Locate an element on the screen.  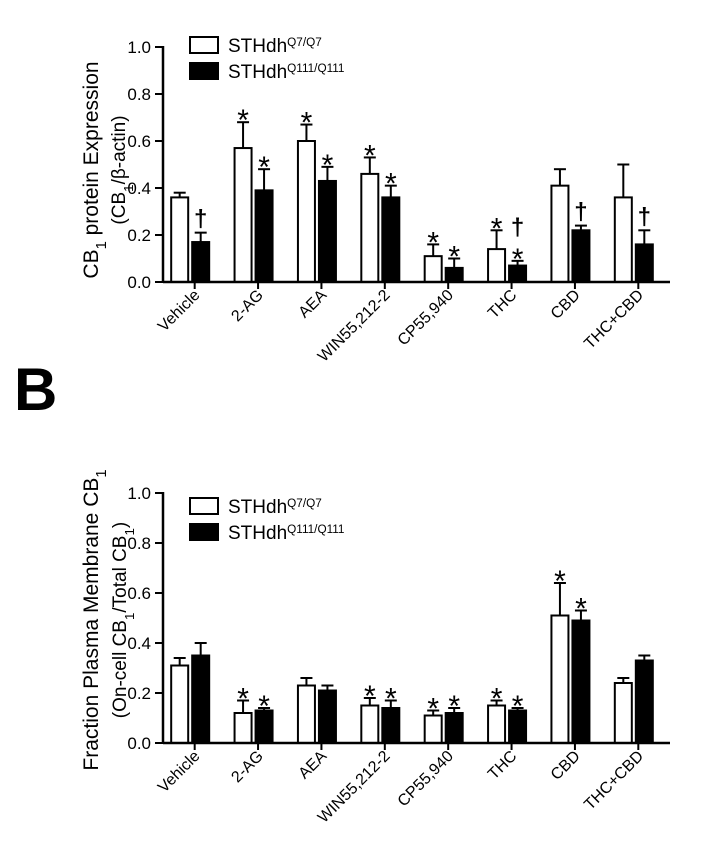
chart-a-y-ticks: 0.0 0.2 0.4 0.6 0.8 1.0 is located at coordinates (145, 165).